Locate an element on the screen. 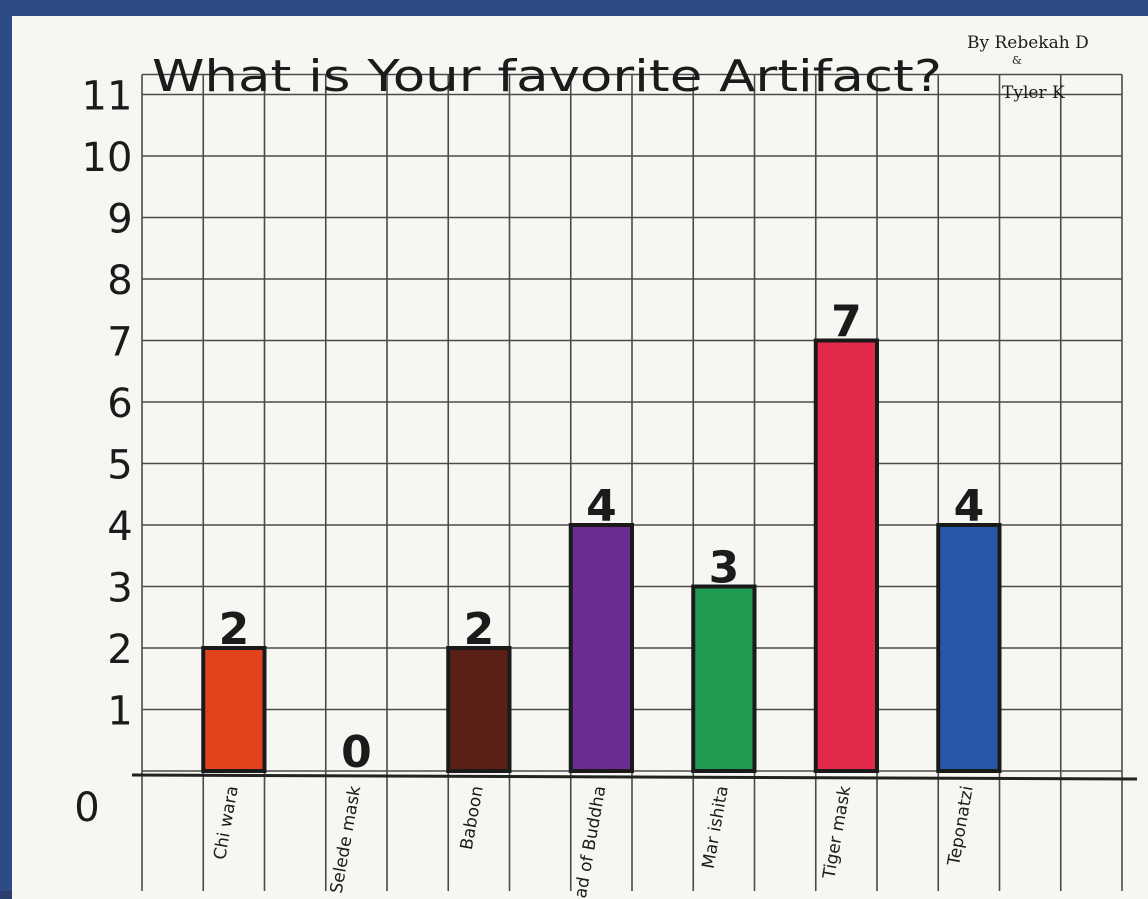 The height and width of the screenshot is (899, 1148). x-tick-label: Mar ishita is located at coordinates (716, 827).